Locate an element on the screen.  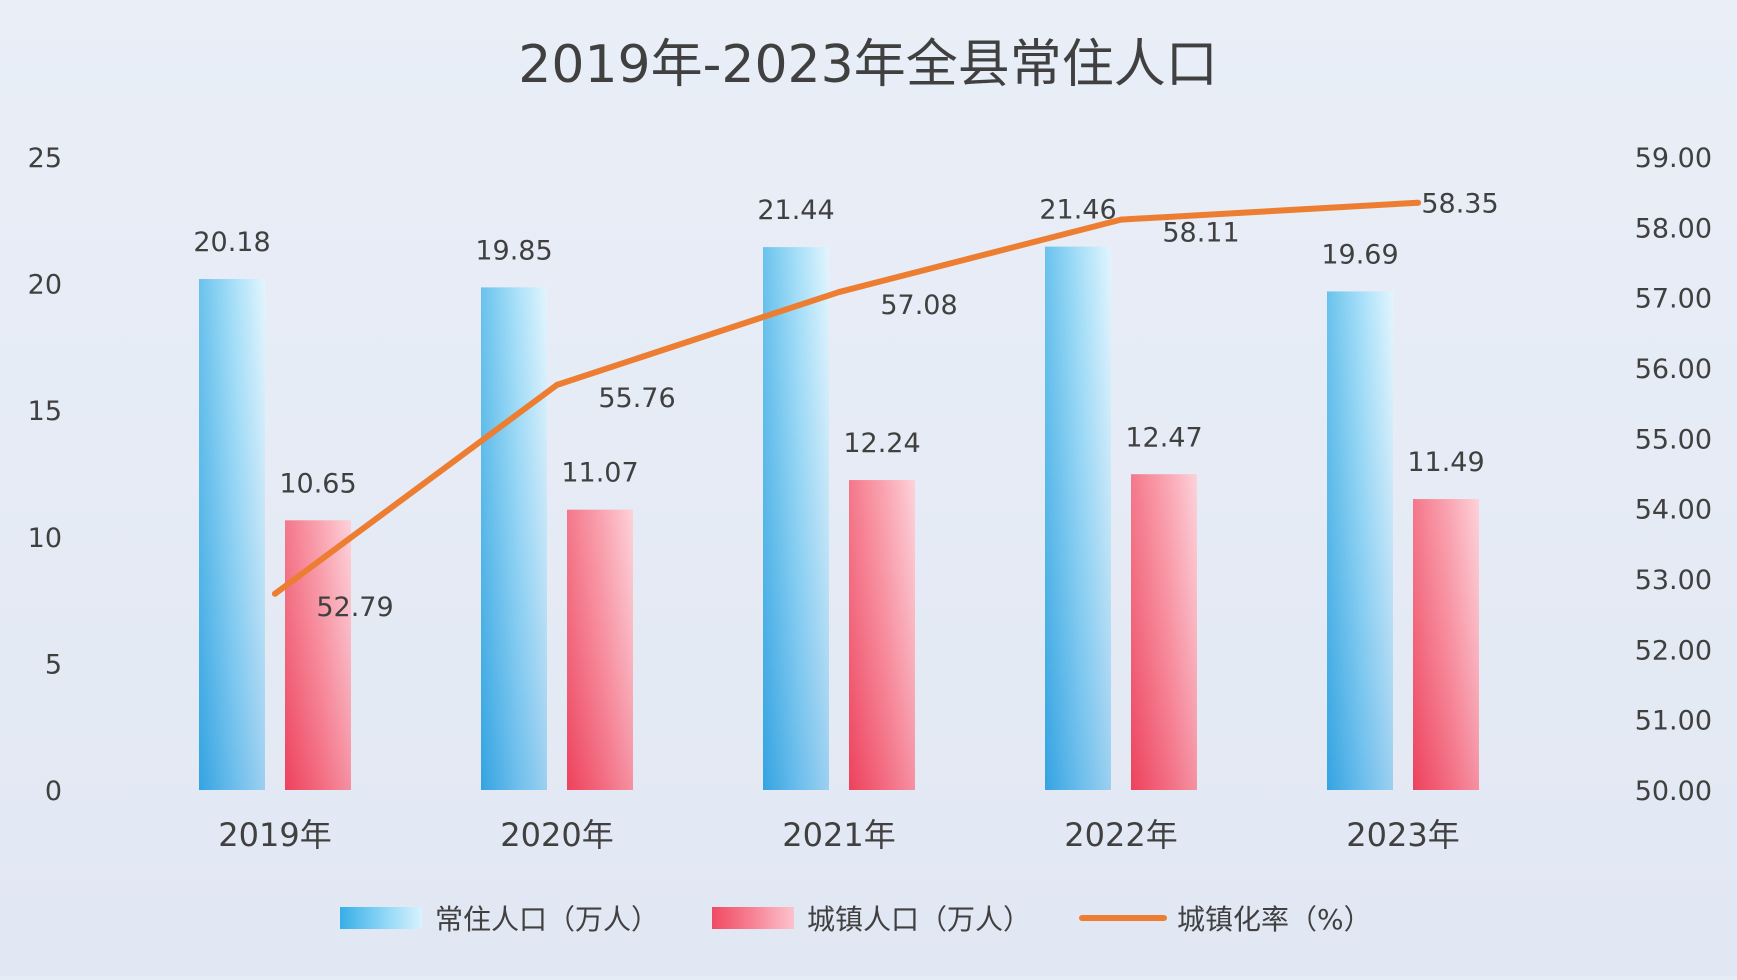
data-label: 19.69 is located at coordinates (1359, 254).